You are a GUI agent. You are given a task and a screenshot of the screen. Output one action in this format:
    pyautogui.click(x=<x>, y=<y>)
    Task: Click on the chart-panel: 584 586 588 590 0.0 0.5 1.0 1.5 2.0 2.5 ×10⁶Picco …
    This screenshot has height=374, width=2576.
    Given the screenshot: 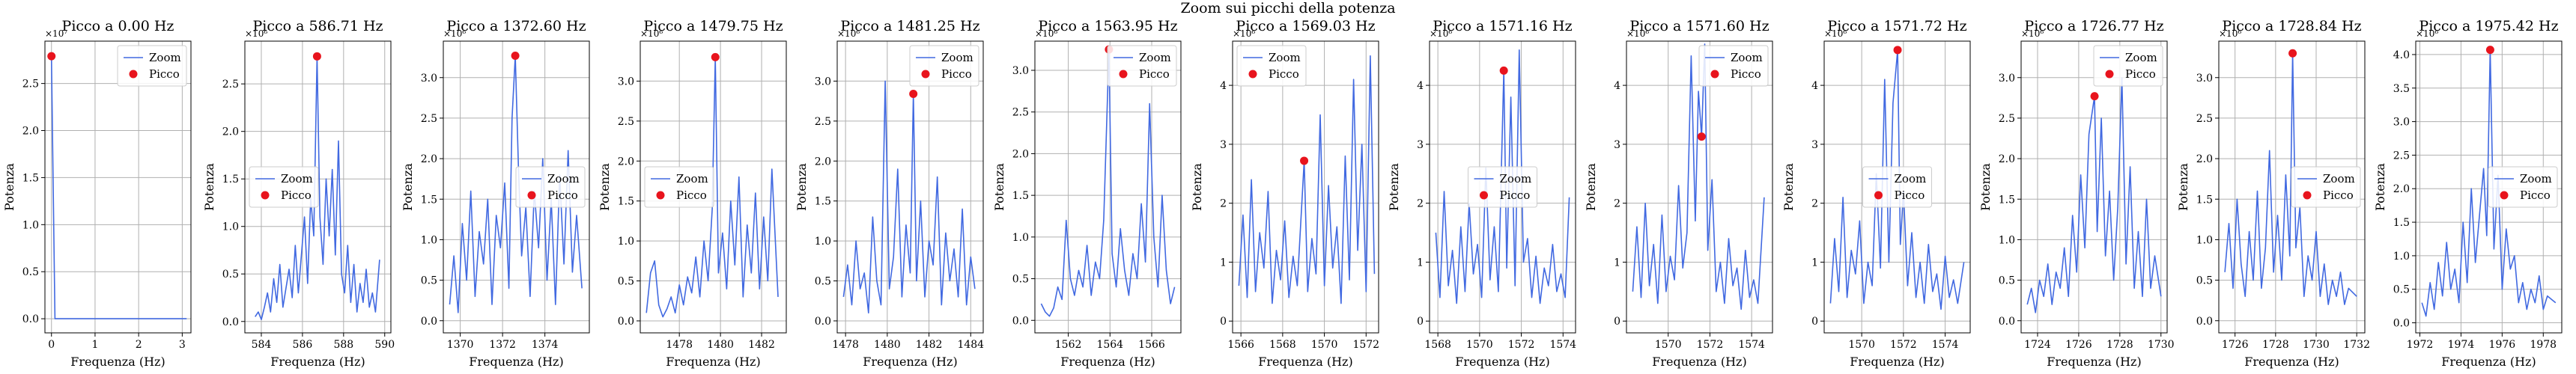 What is the action you would take?
    pyautogui.click(x=298, y=193)
    